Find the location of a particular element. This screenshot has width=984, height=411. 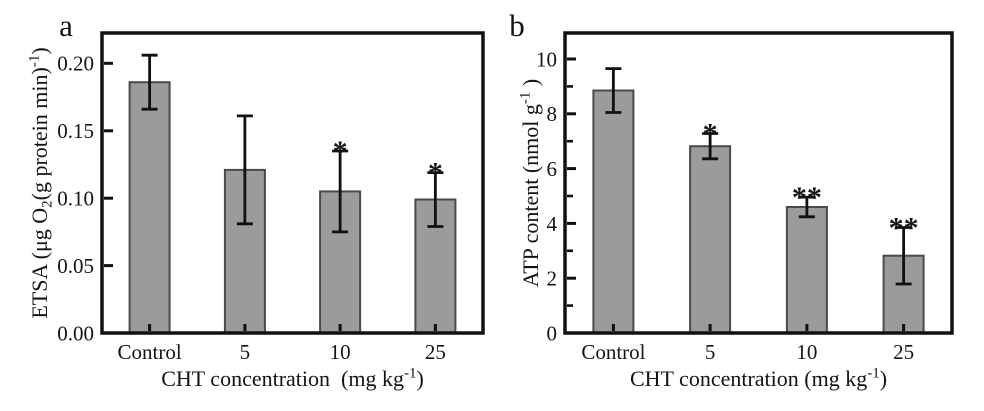

y-tick-label: 2 is located at coordinates (552, 279).